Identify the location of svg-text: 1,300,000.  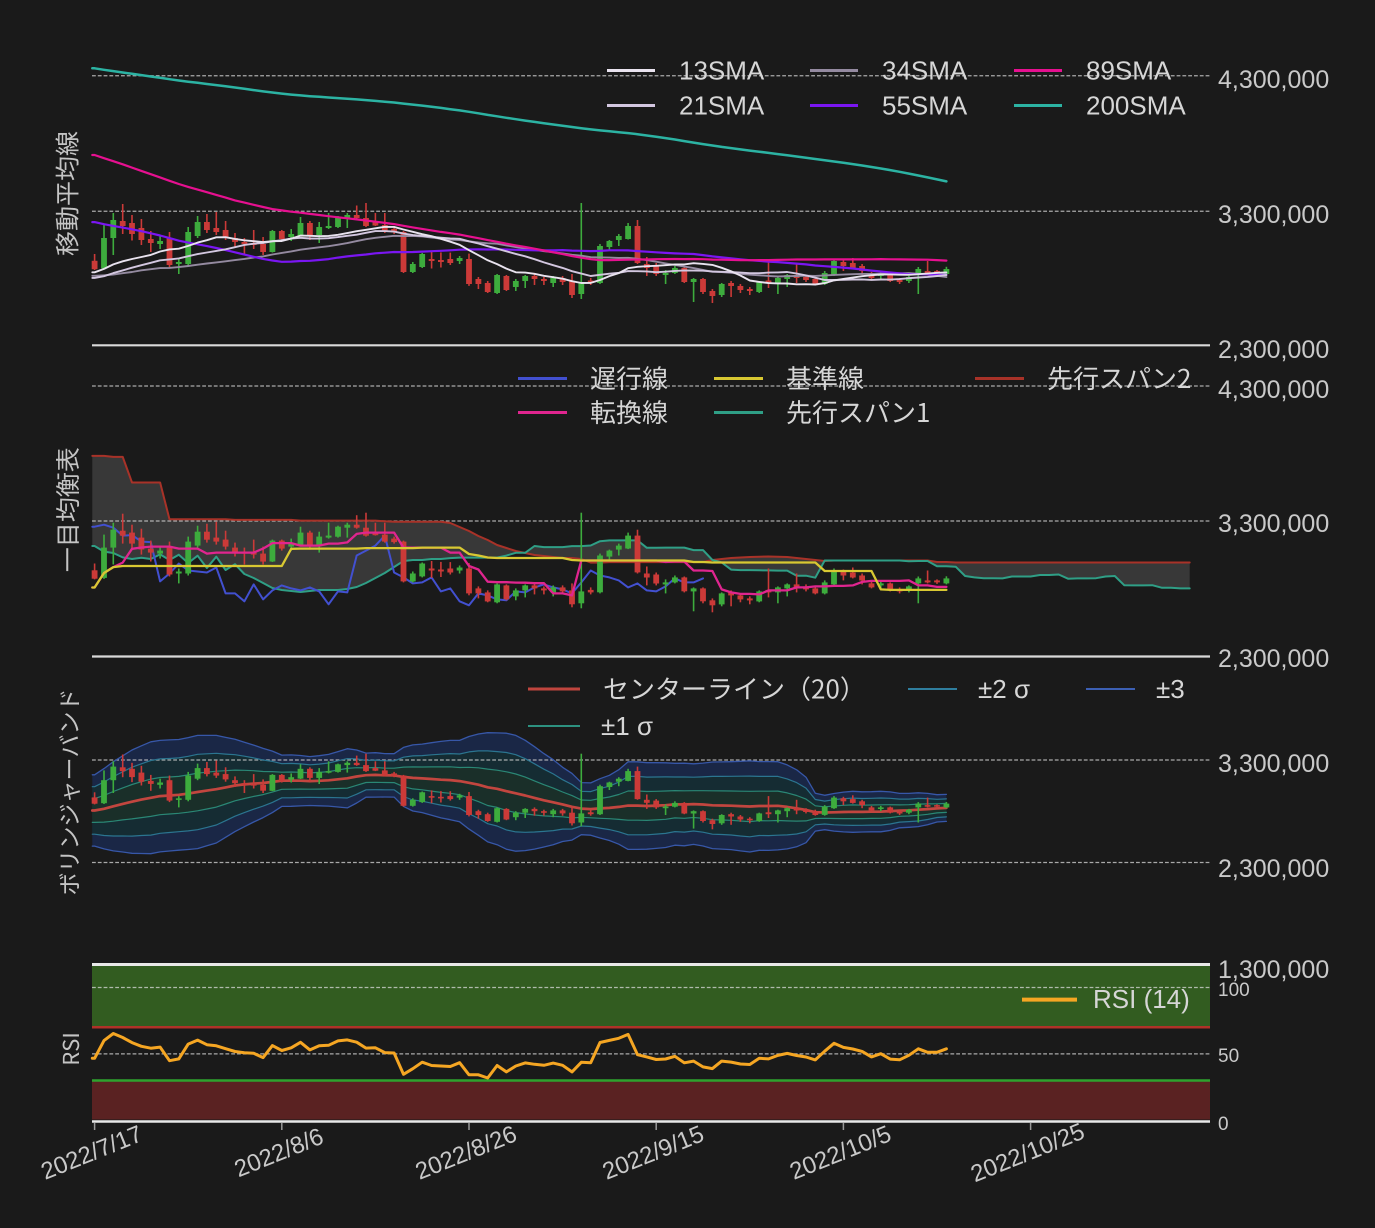
(1273, 970).